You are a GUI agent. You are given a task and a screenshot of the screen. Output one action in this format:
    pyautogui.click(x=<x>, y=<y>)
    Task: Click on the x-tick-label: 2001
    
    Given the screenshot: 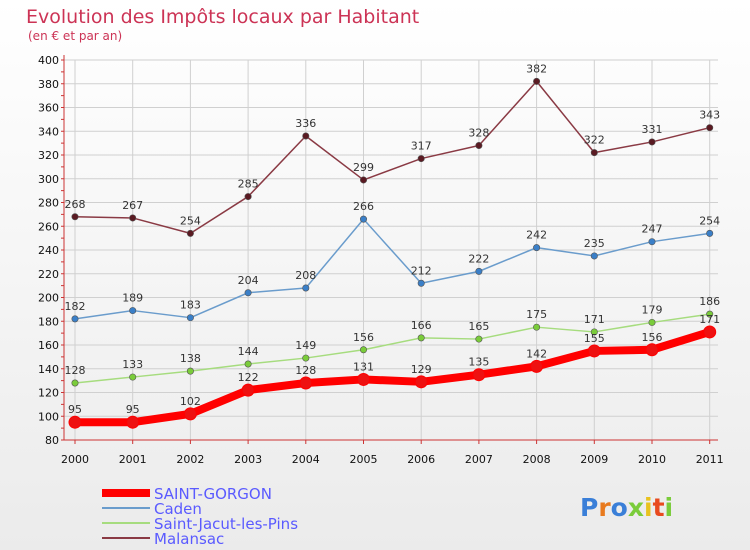 What is the action you would take?
    pyautogui.click(x=133, y=459)
    